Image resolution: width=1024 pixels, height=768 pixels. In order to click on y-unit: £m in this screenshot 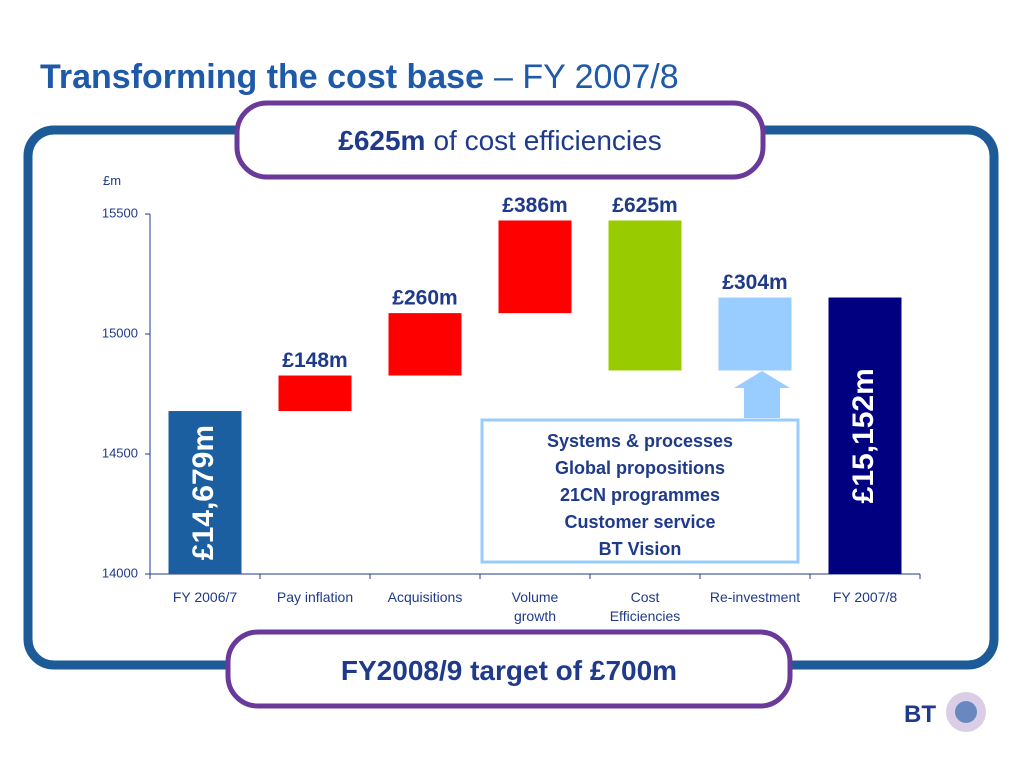, I will do `click(112, 180)`.